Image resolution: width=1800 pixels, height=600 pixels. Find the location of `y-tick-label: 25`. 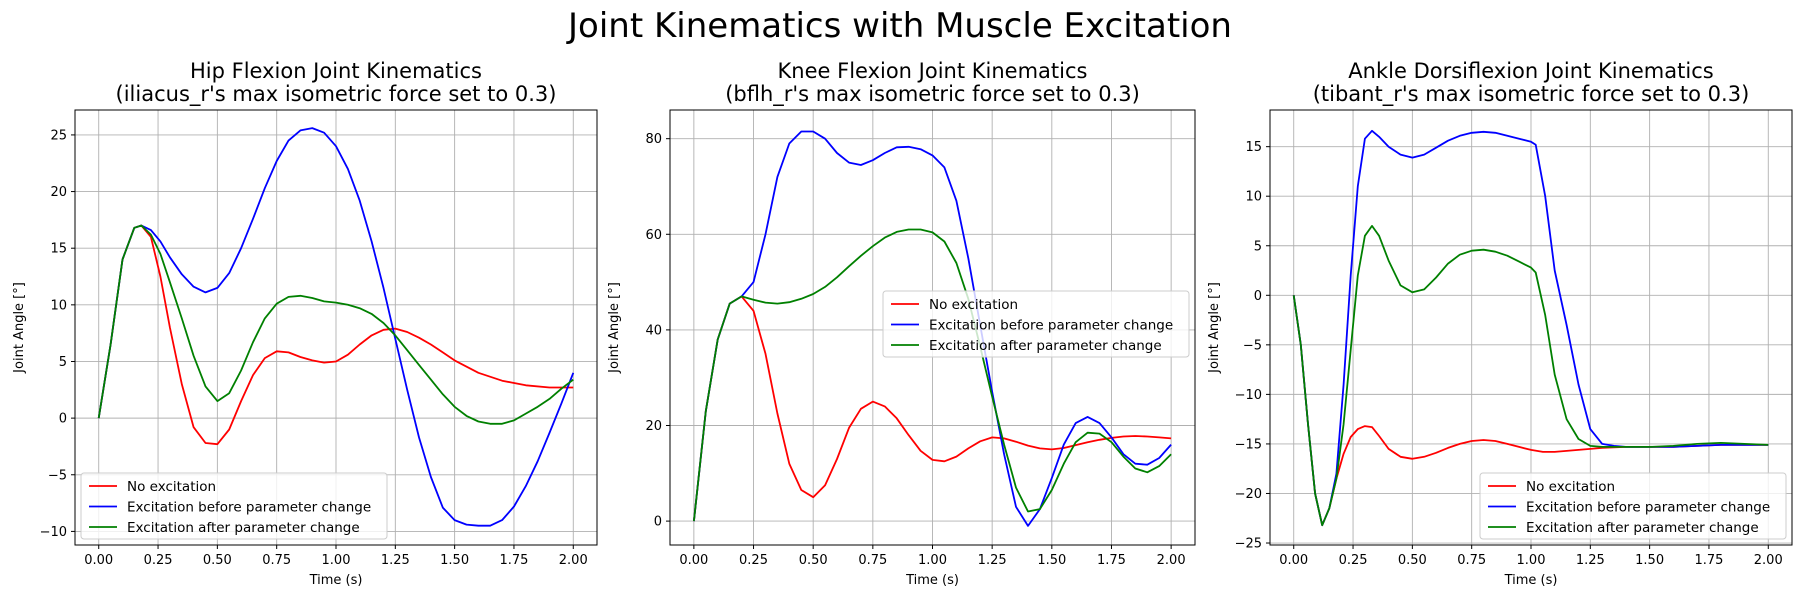

y-tick-label: 25 is located at coordinates (58, 135).